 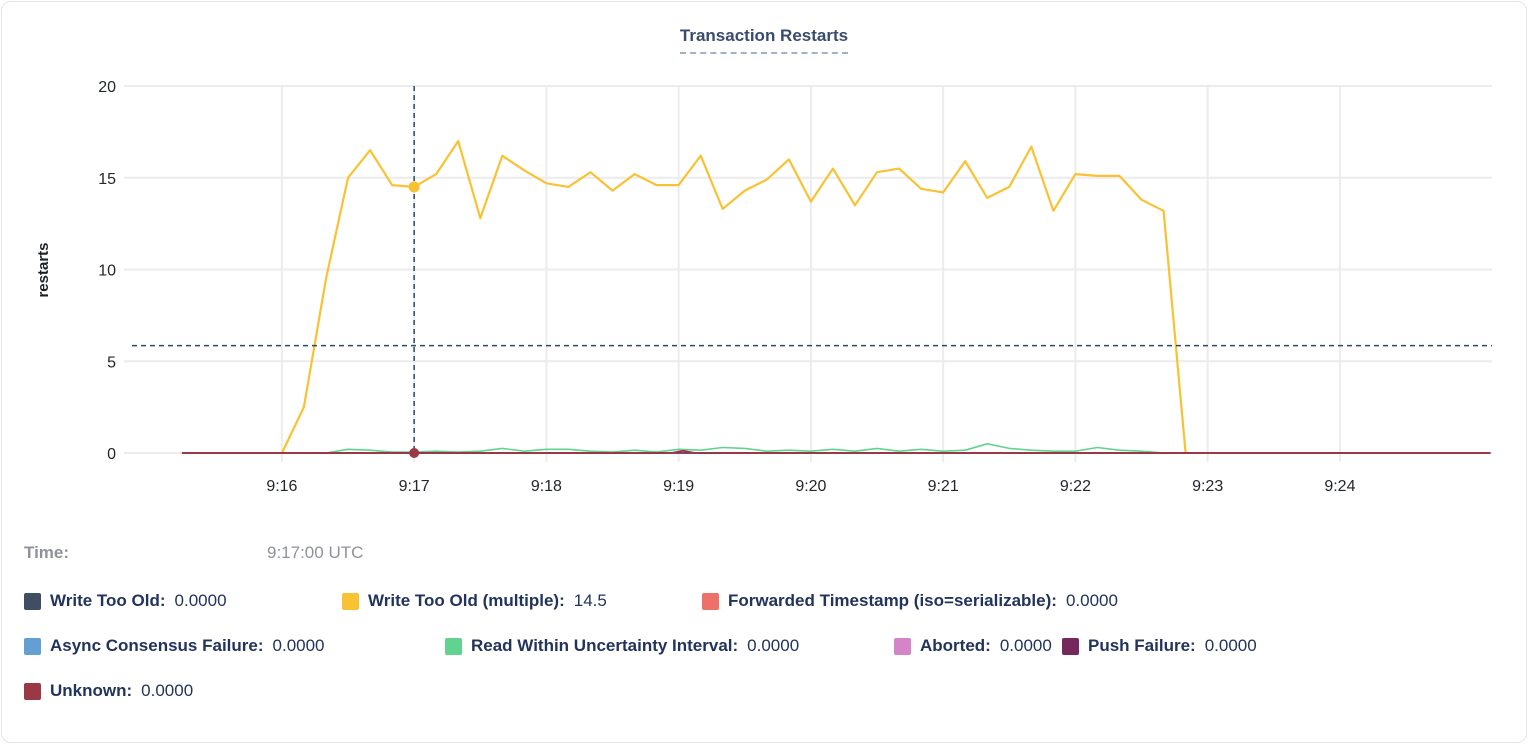 What do you see at coordinates (605, 645) in the screenshot?
I see `legend-item-label: Read Within Uncertainty Interval:` at bounding box center [605, 645].